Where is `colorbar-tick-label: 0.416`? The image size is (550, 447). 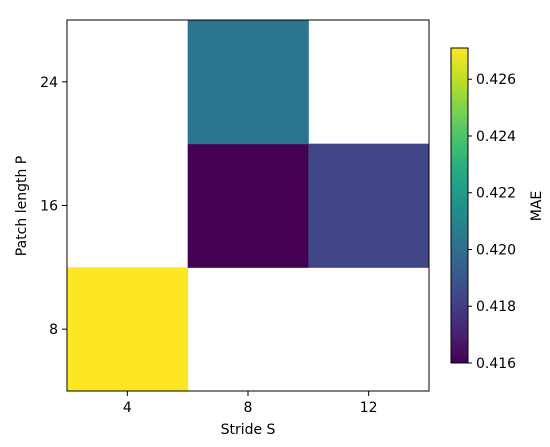
colorbar-tick-label: 0.416 is located at coordinates (496, 364).